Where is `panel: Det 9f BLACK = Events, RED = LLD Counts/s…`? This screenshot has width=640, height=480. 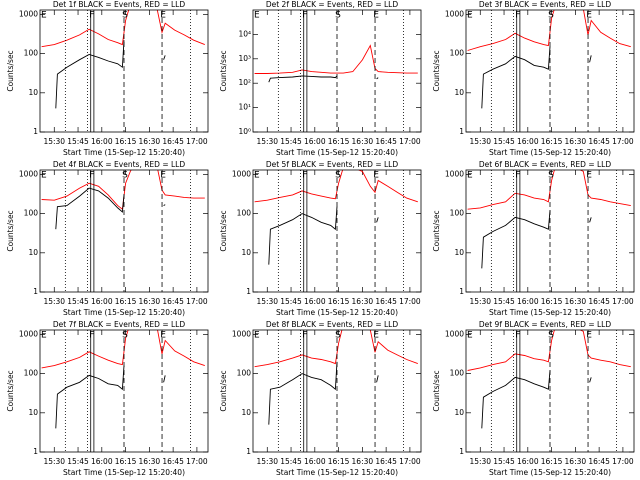
panel: Det 9f BLACK = Events, RED = LLD Counts/s… is located at coordinates (533, 398).